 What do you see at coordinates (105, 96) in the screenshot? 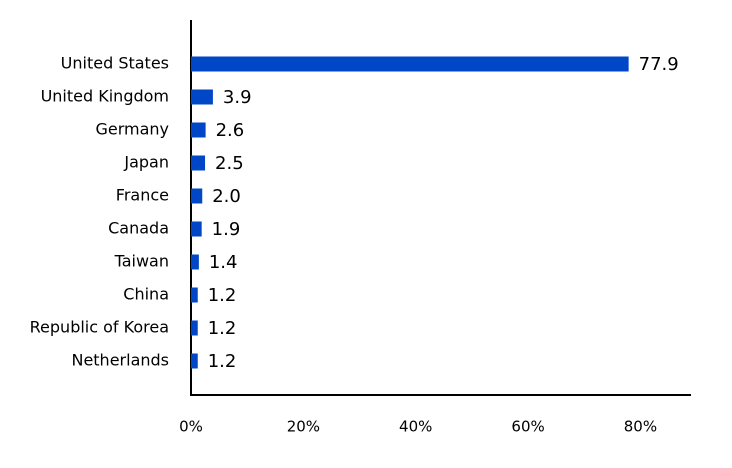
I see `y-tick-label: United Kingdom` at bounding box center [105, 96].